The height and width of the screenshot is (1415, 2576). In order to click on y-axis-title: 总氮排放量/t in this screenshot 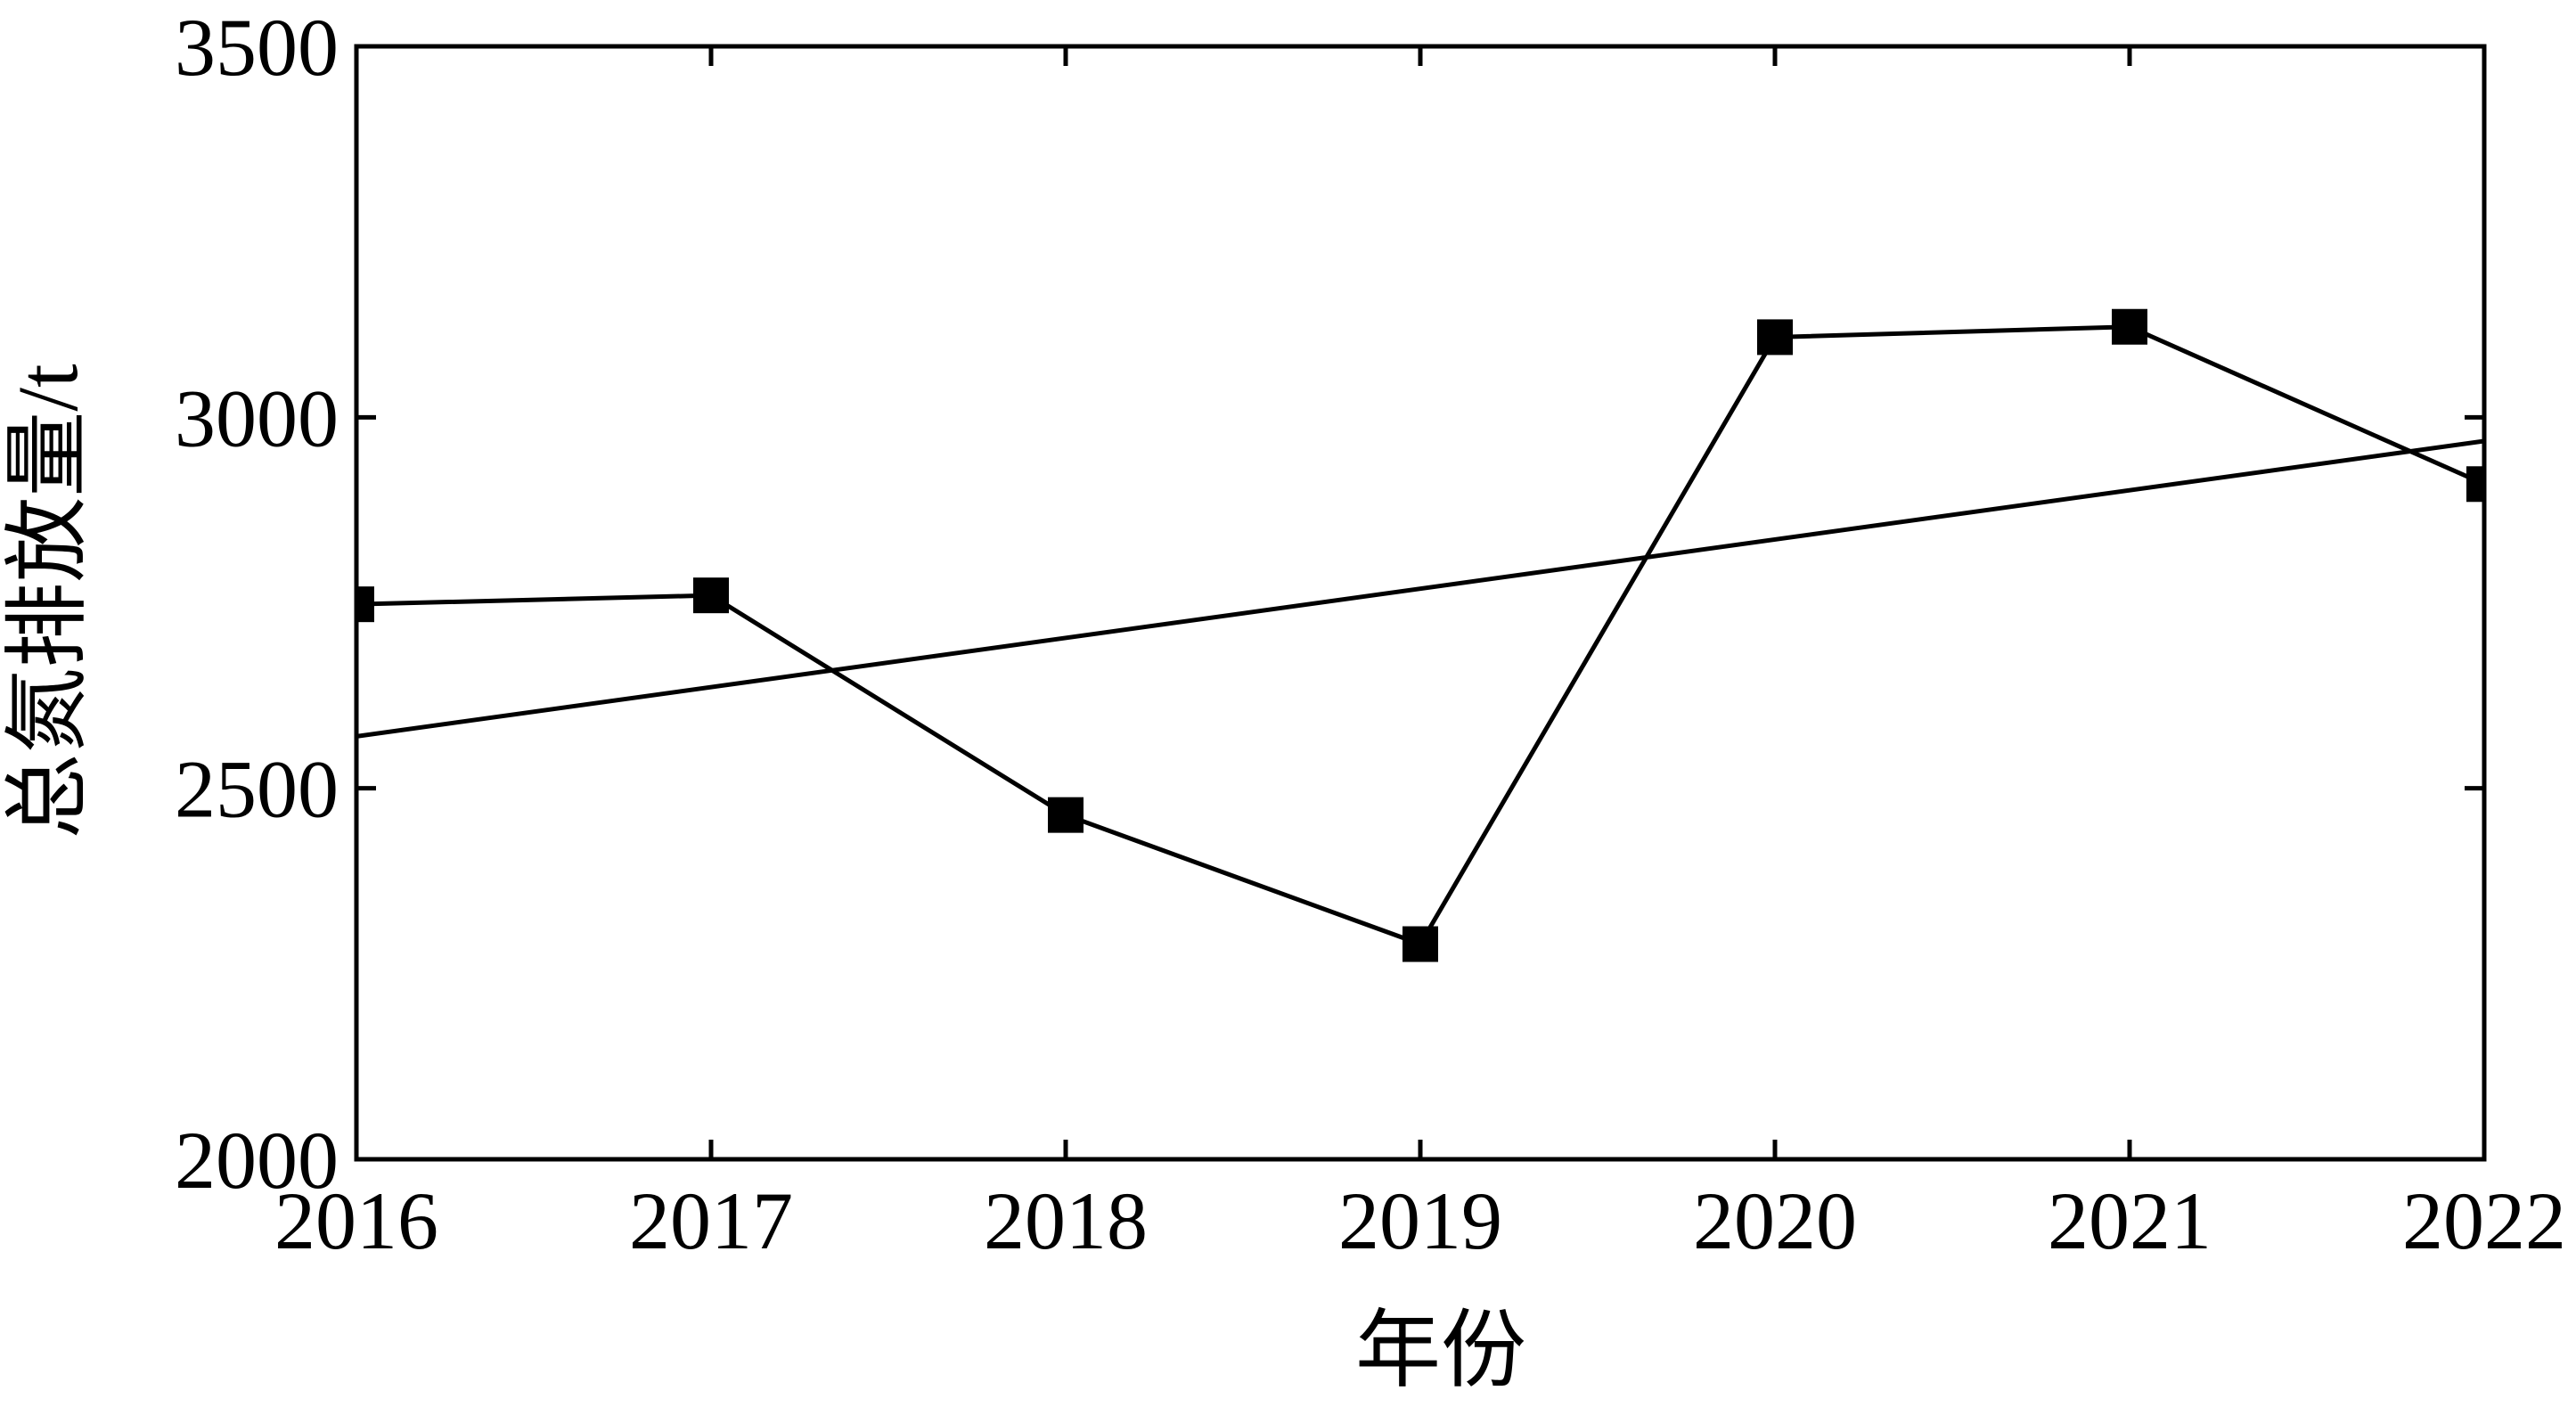, I will do `click(47, 602)`.